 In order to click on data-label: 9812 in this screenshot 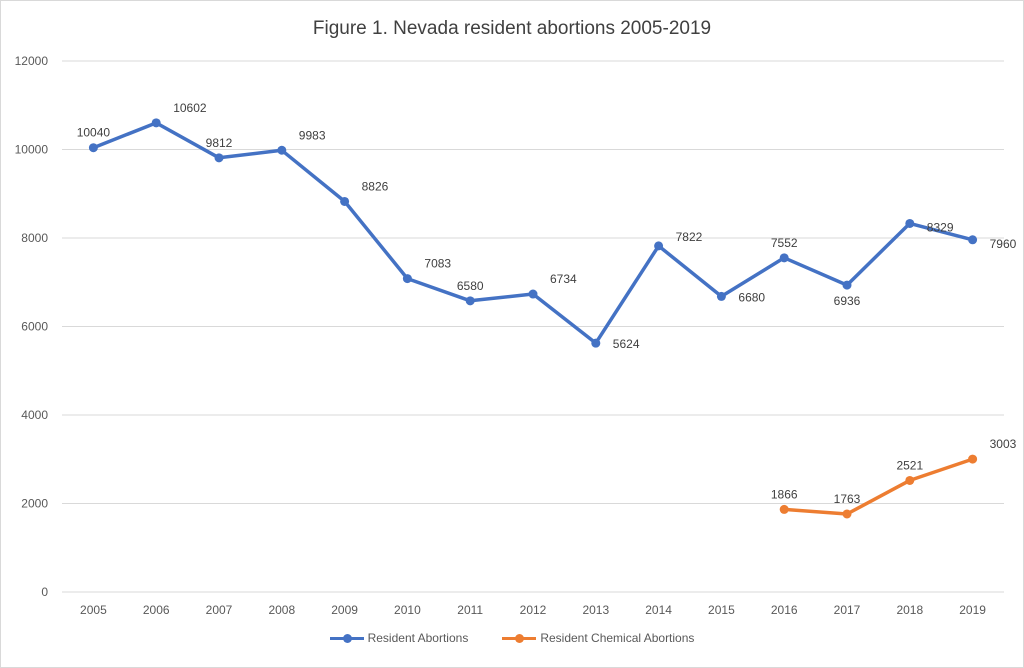, I will do `click(219, 143)`.